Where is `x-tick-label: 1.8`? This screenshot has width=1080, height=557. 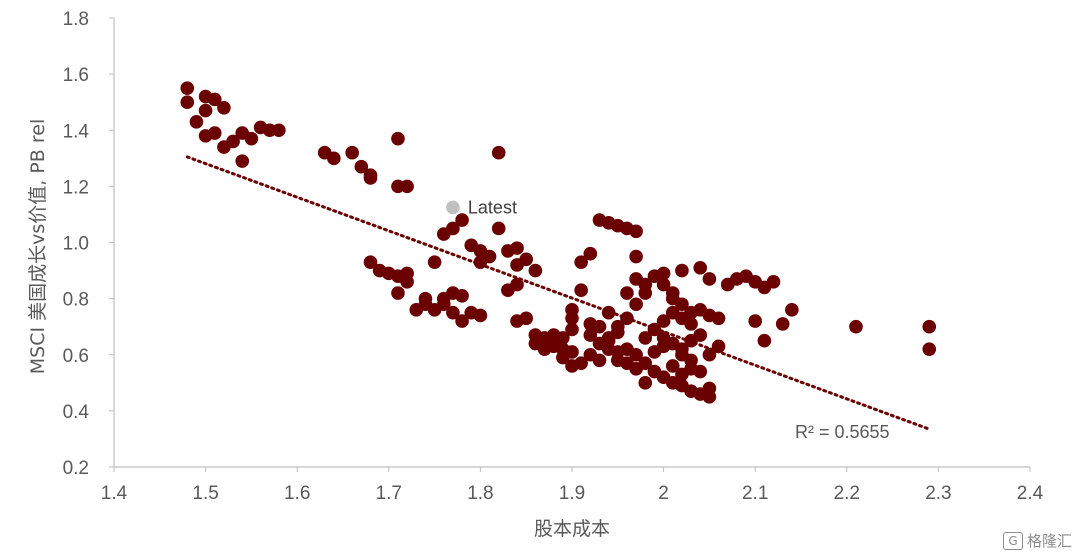
x-tick-label: 1.8 is located at coordinates (480, 493).